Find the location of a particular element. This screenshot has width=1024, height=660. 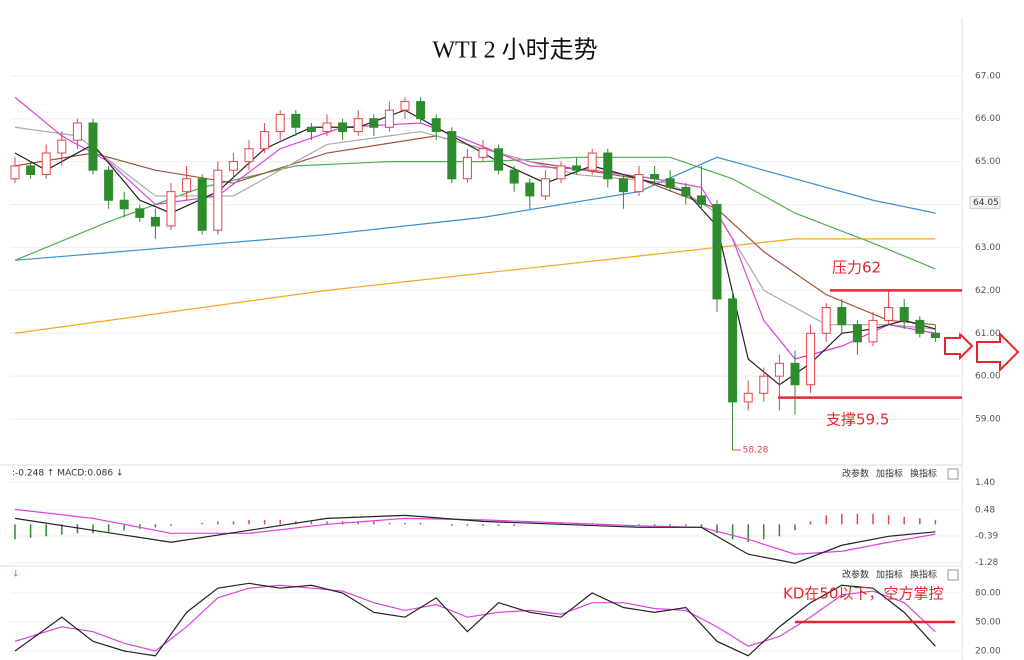

y-tick-label: 62.00 is located at coordinates (988, 291).